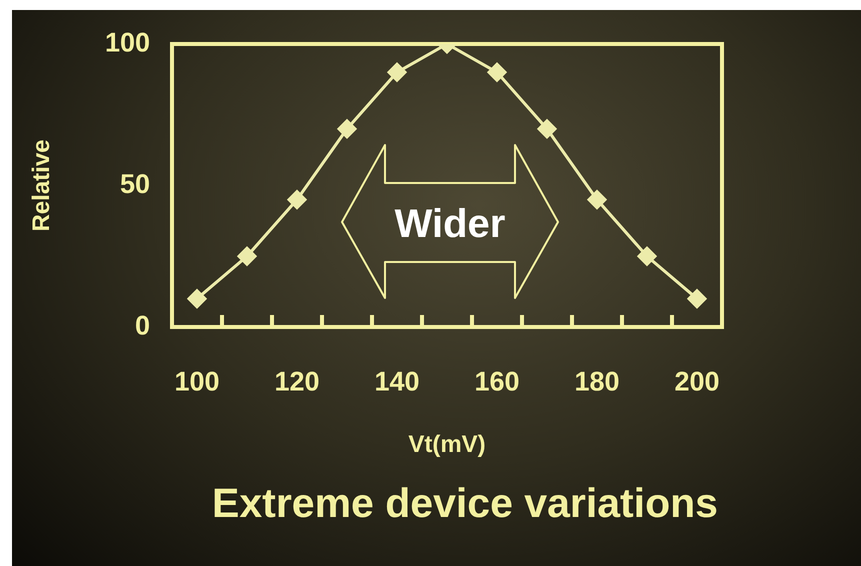 The image size is (861, 566). Describe the element at coordinates (597, 381) in the screenshot. I see `x-tick-label: 180` at that location.